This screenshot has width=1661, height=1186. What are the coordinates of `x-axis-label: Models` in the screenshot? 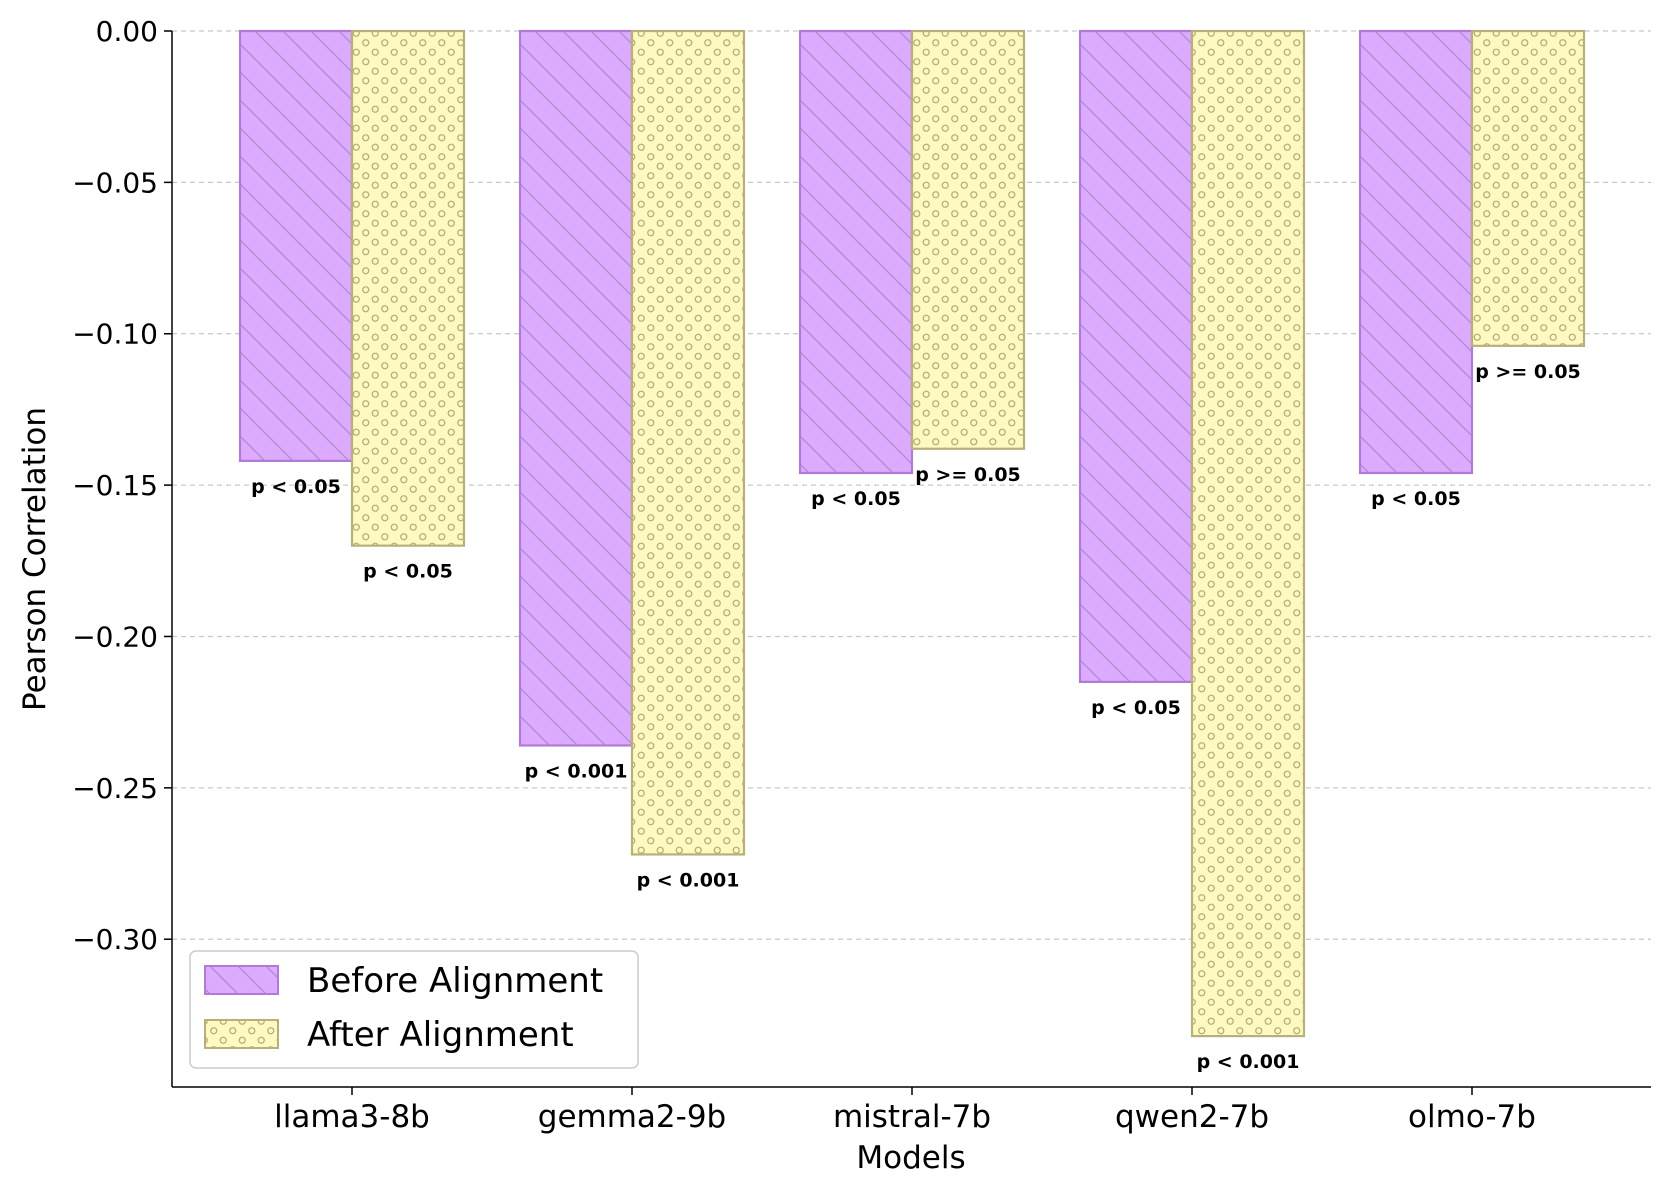 It's located at (910, 1158).